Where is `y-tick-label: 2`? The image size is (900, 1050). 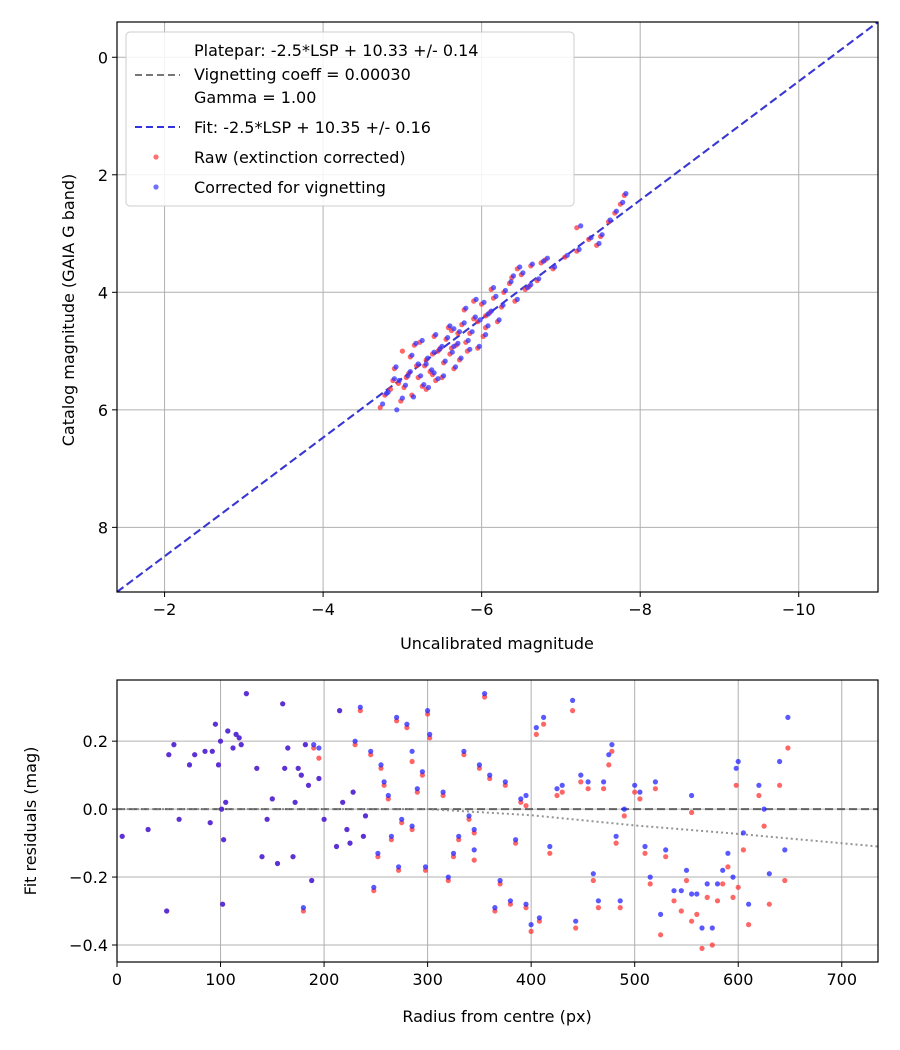
y-tick-label: 2 is located at coordinates (103, 175).